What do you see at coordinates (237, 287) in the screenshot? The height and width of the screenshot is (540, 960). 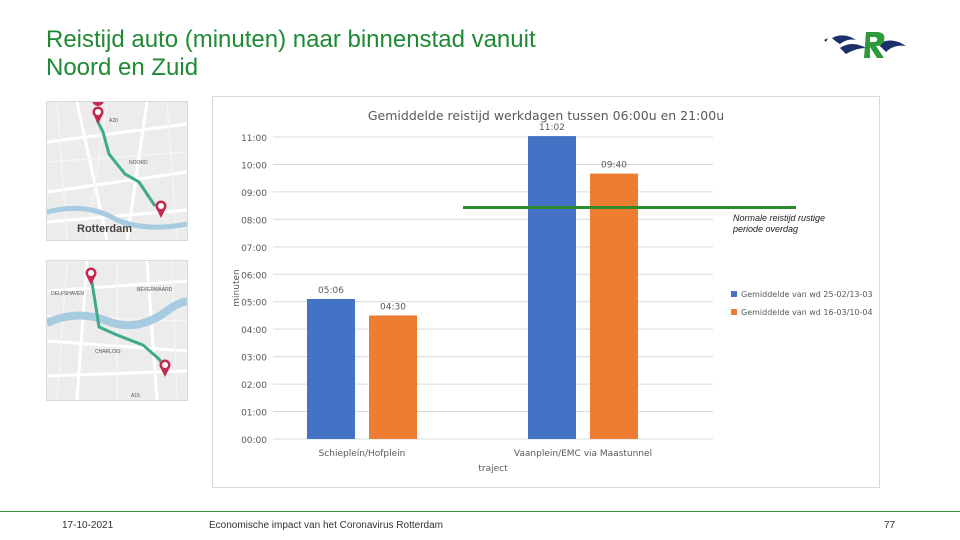 I see `y-axis-label: minuten` at bounding box center [237, 287].